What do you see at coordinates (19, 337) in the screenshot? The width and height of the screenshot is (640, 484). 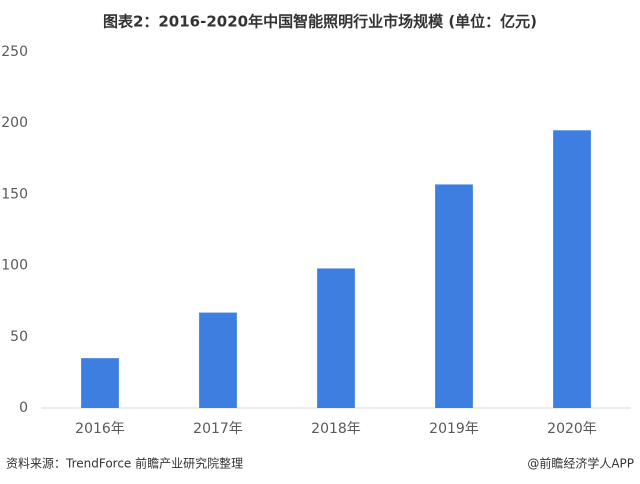 I see `y-tick-label: 50` at bounding box center [19, 337].